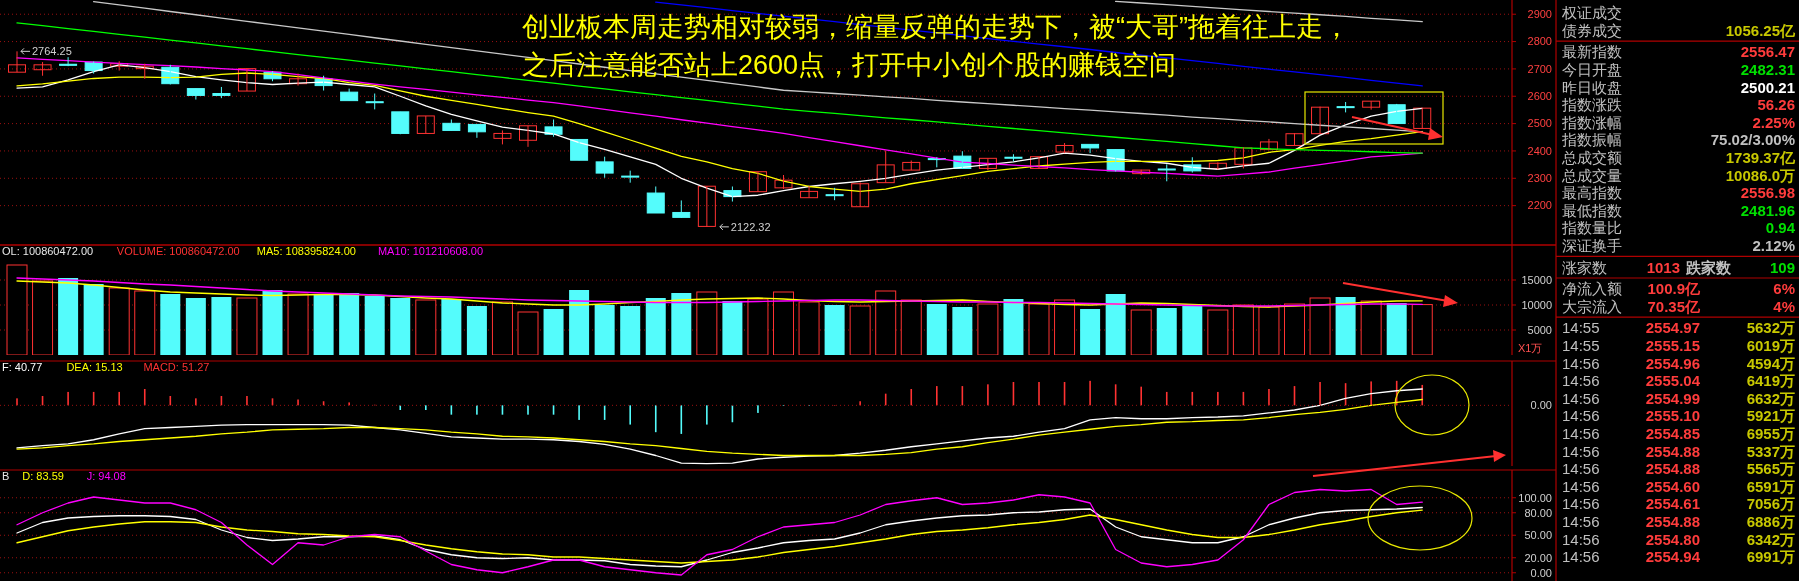 The height and width of the screenshot is (581, 1799). I want to click on text: 2554.85, so click(1672, 433).